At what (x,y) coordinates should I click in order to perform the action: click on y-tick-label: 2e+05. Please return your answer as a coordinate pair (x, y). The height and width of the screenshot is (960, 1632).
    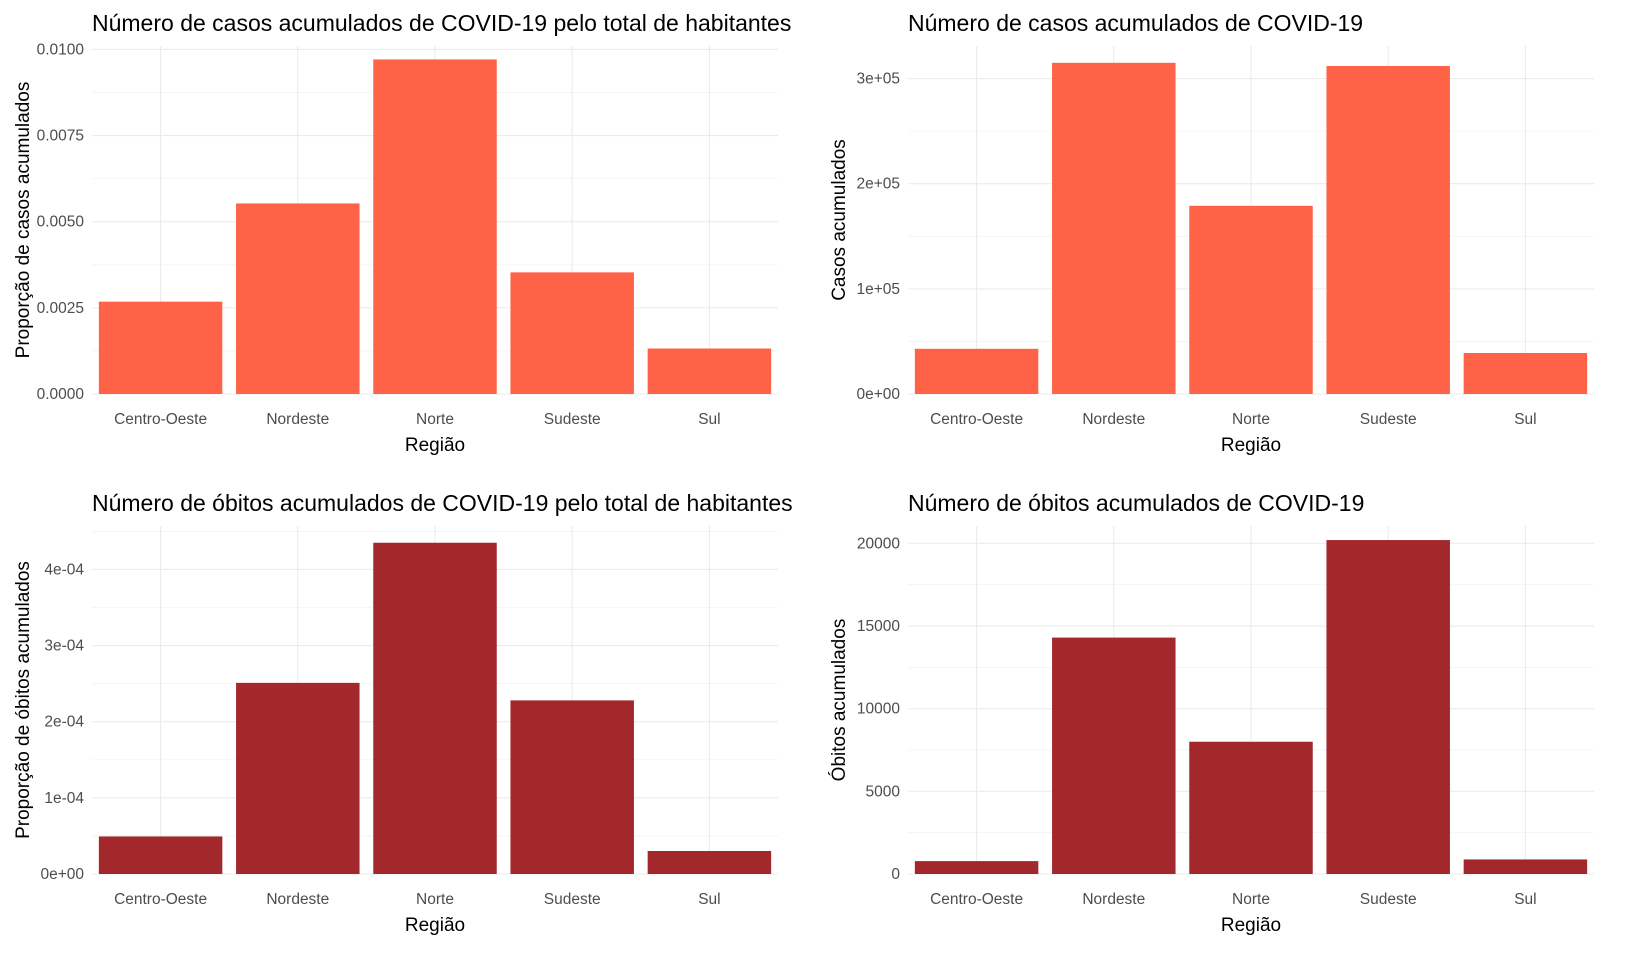
    Looking at the image, I should click on (878, 184).